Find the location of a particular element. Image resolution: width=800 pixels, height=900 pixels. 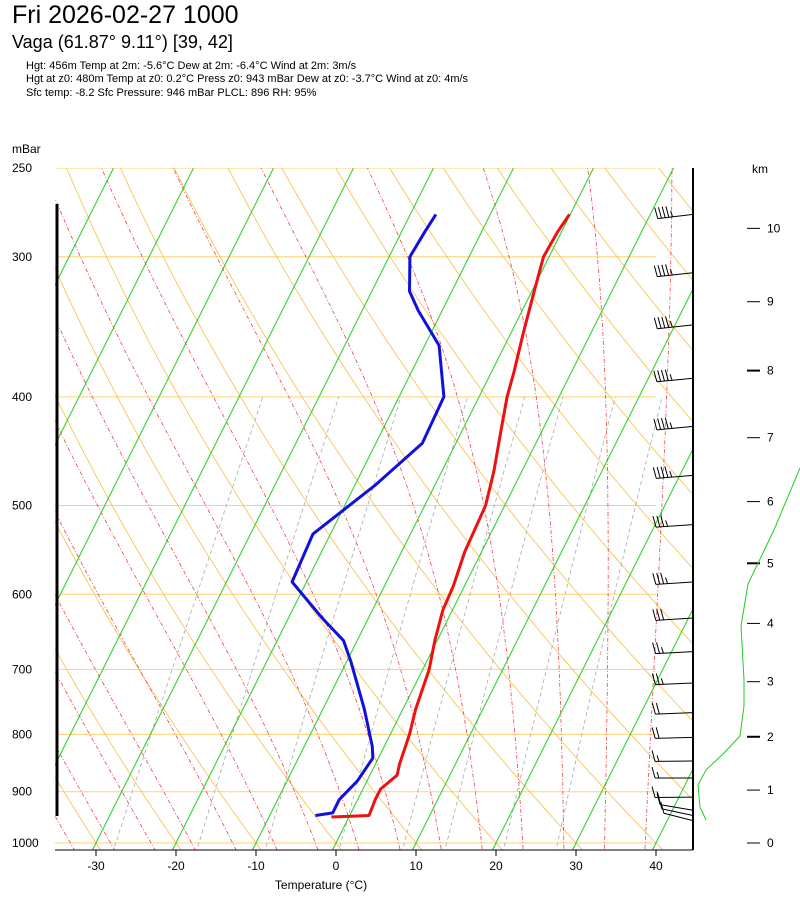

height-tick-label: 5 is located at coordinates (770, 563).